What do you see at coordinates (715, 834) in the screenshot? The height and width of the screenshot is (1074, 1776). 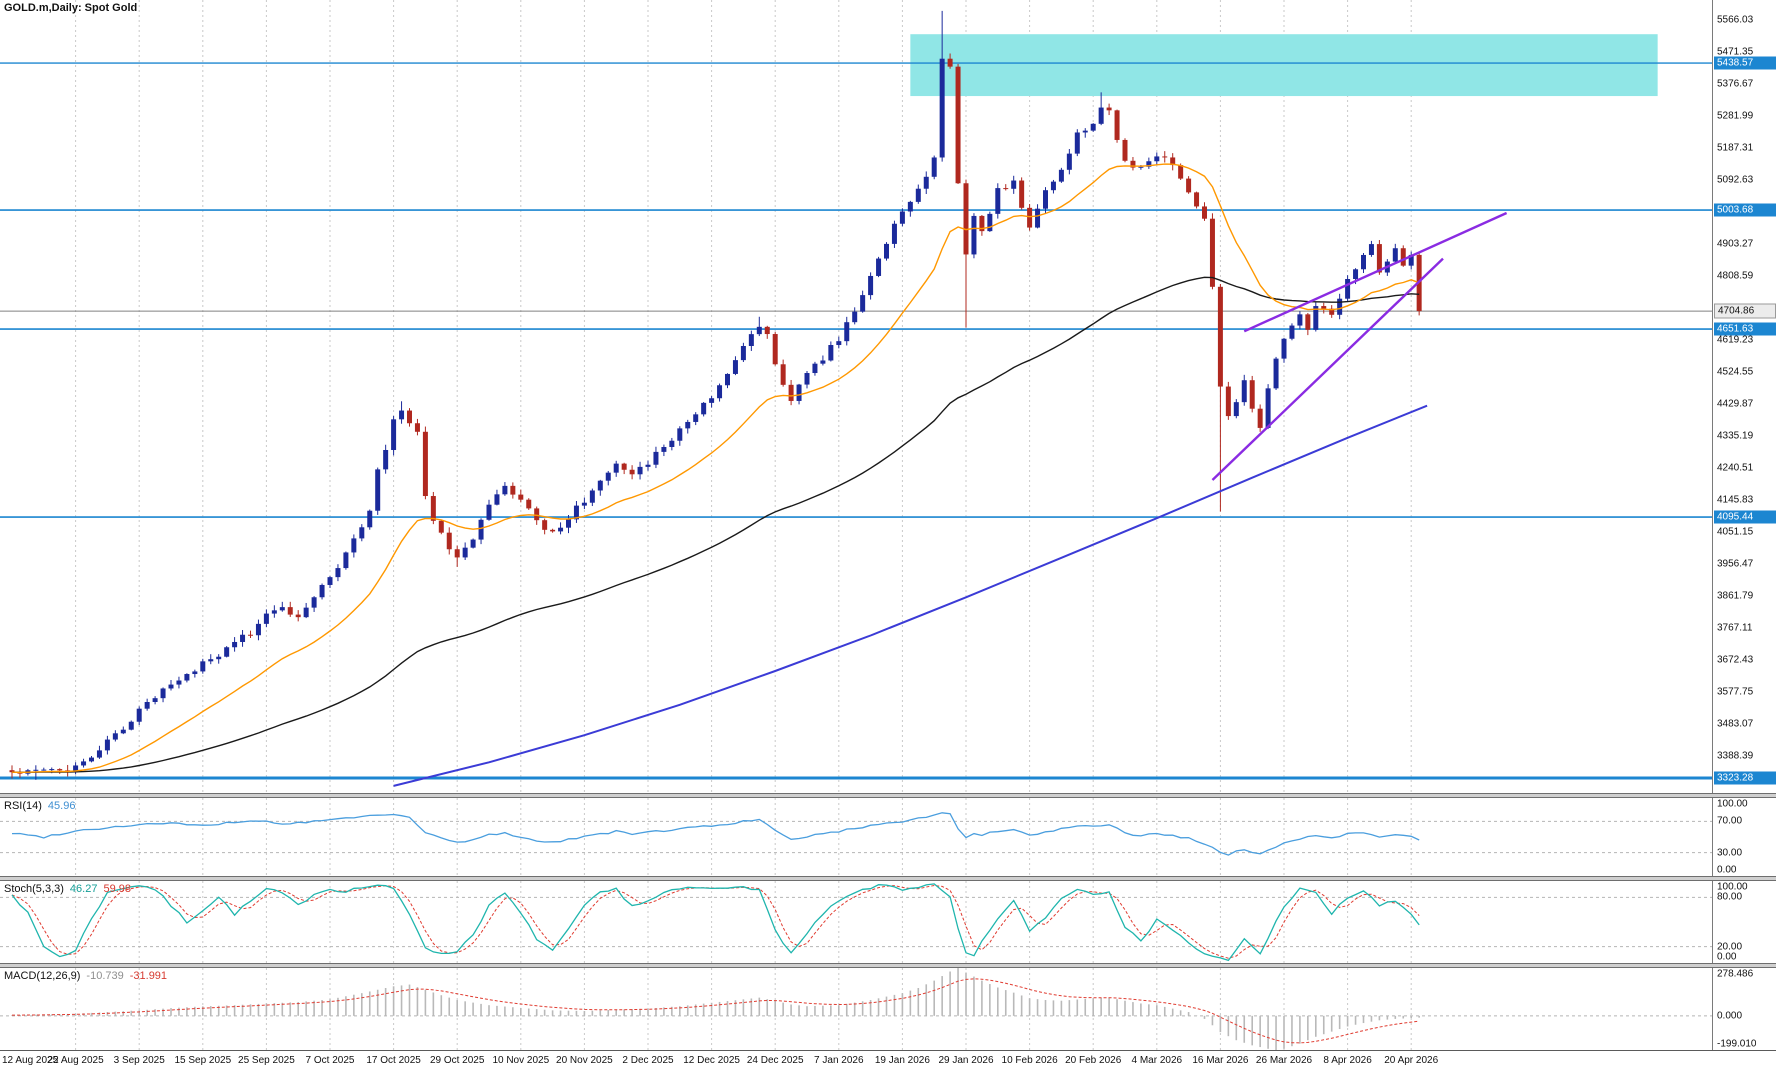 I see `rsi-line` at bounding box center [715, 834].